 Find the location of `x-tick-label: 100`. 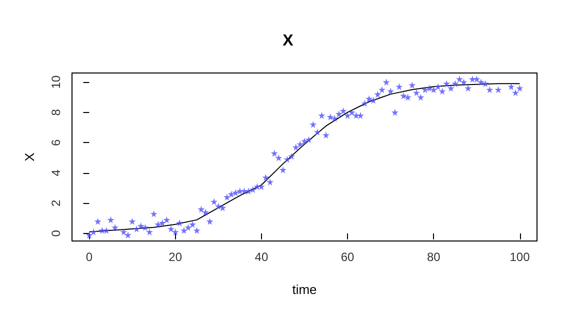

x-tick-label: 100 is located at coordinates (520, 257).